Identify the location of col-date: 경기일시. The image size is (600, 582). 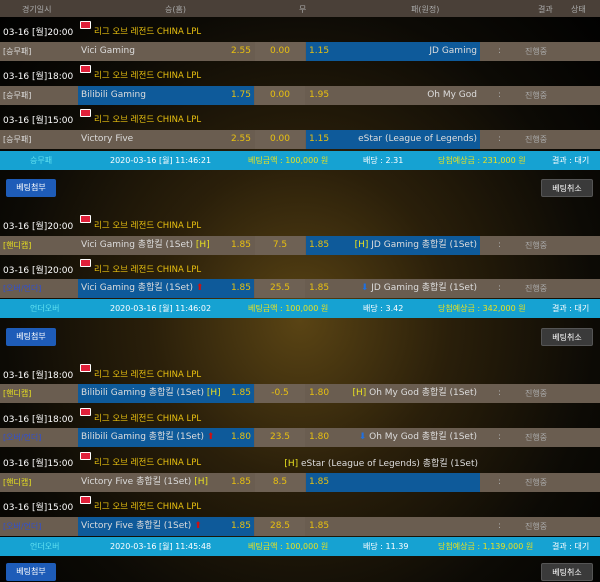
(37, 9).